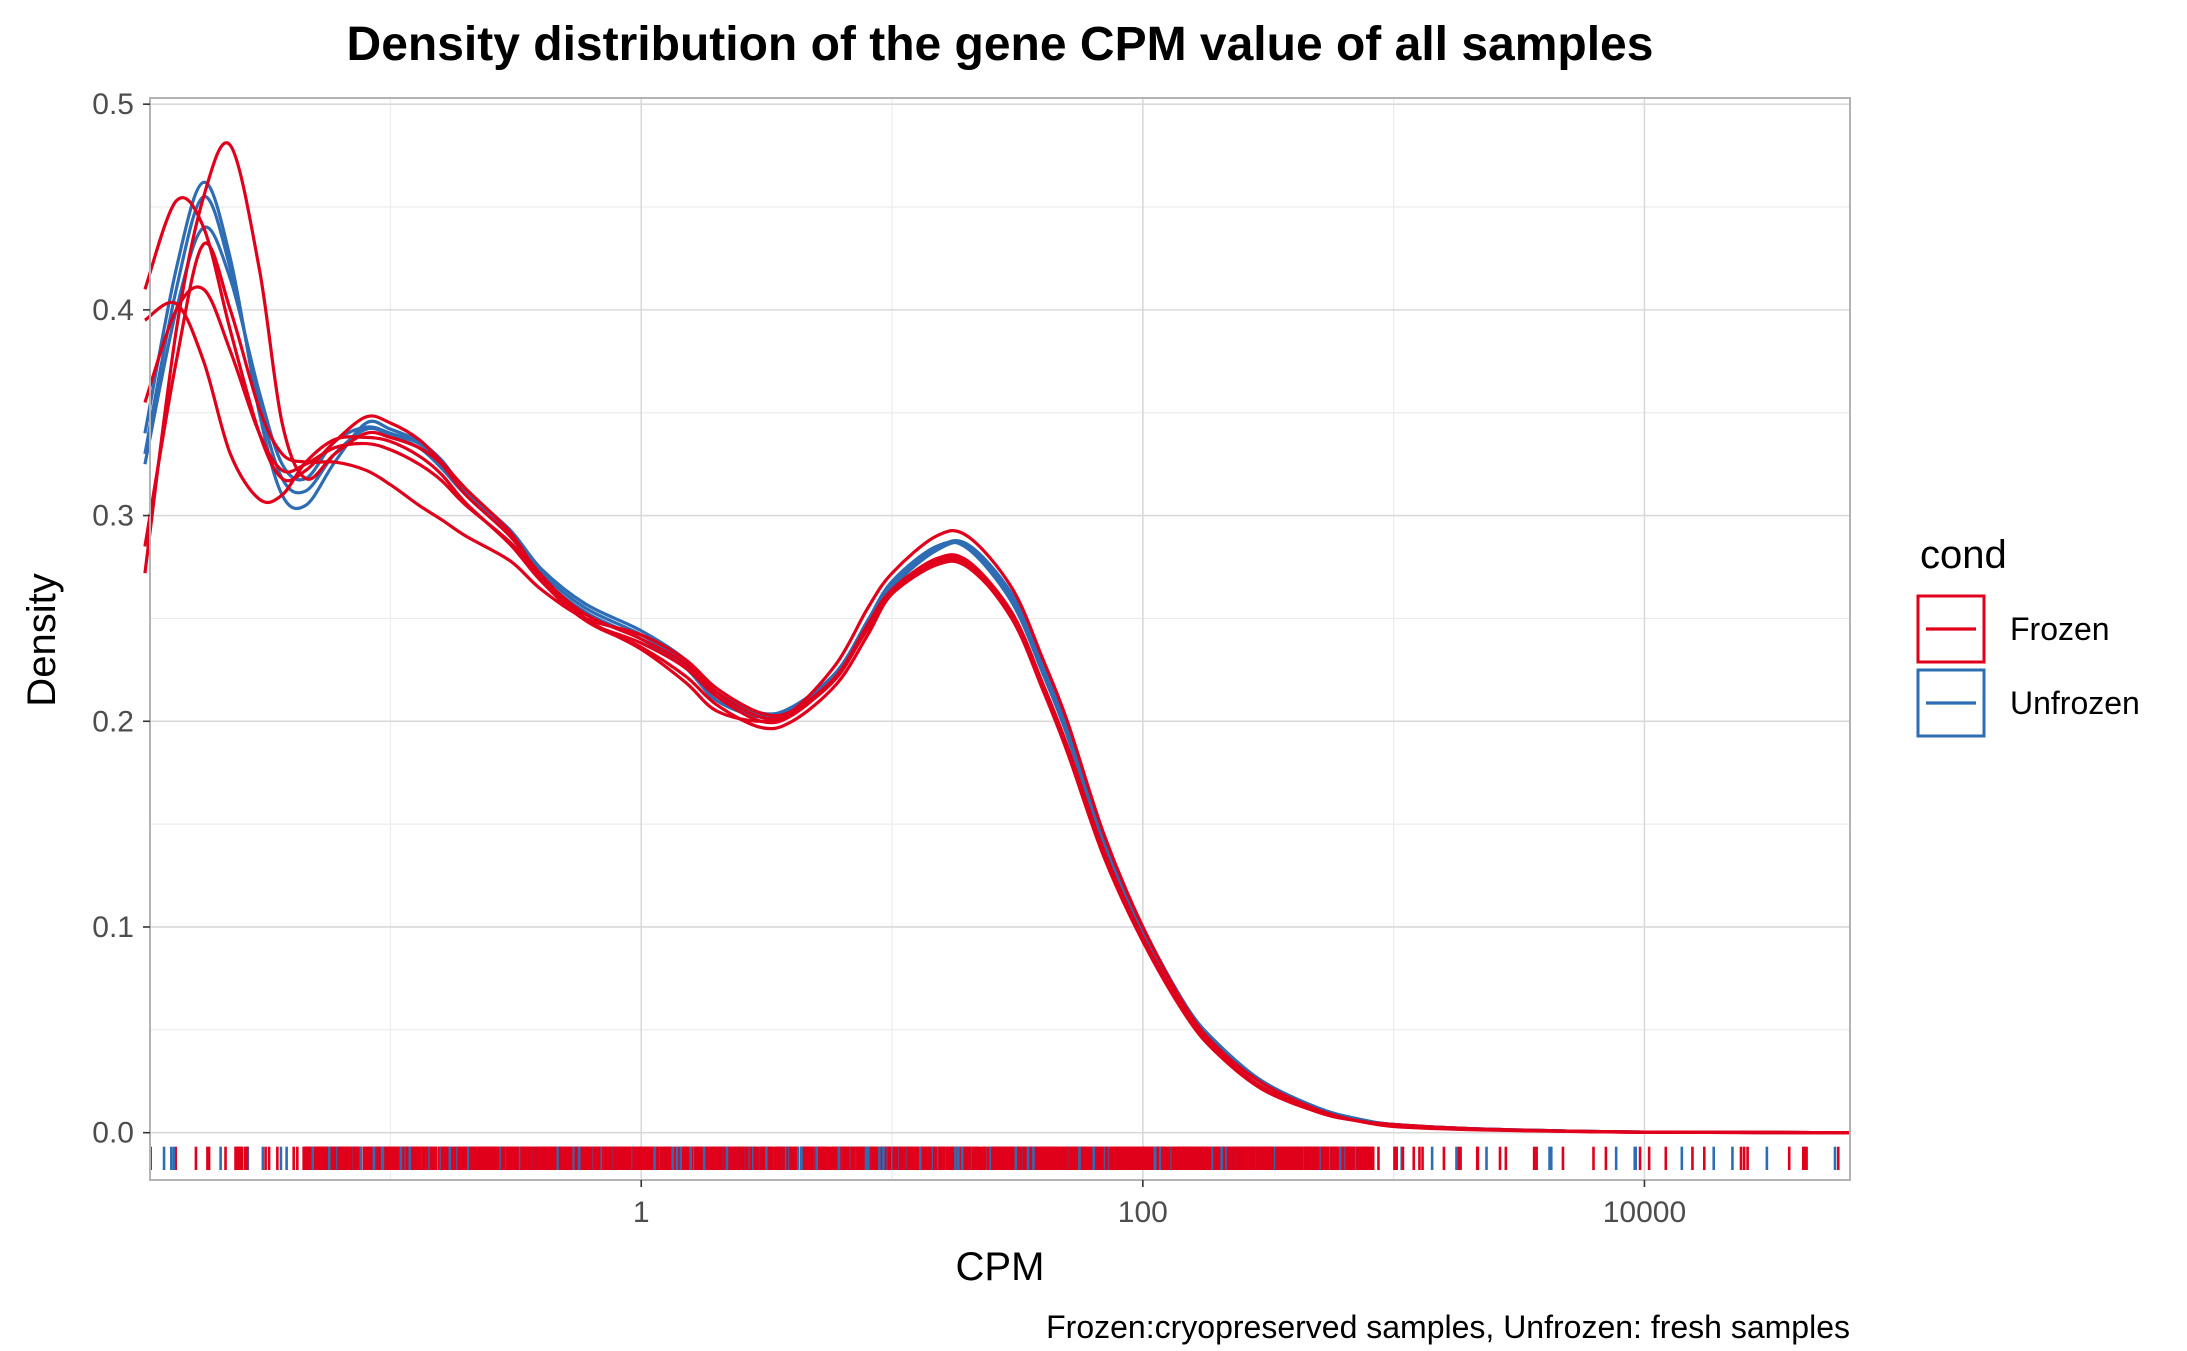 The width and height of the screenshot is (2187, 1351). Describe the element at coordinates (113, 104) in the screenshot. I see `y-tick-label: 0.5` at that location.